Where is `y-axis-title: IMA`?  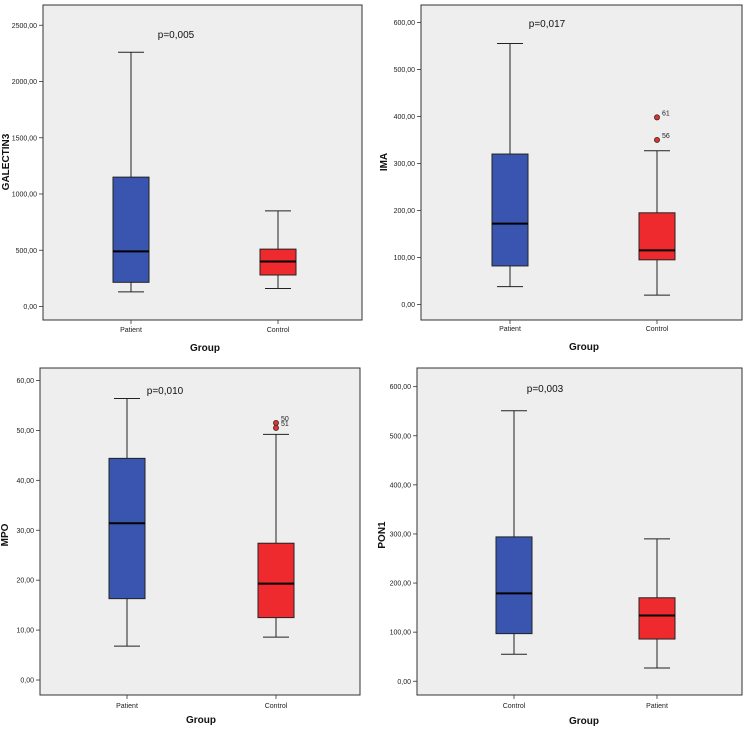 y-axis-title: IMA is located at coordinates (384, 162).